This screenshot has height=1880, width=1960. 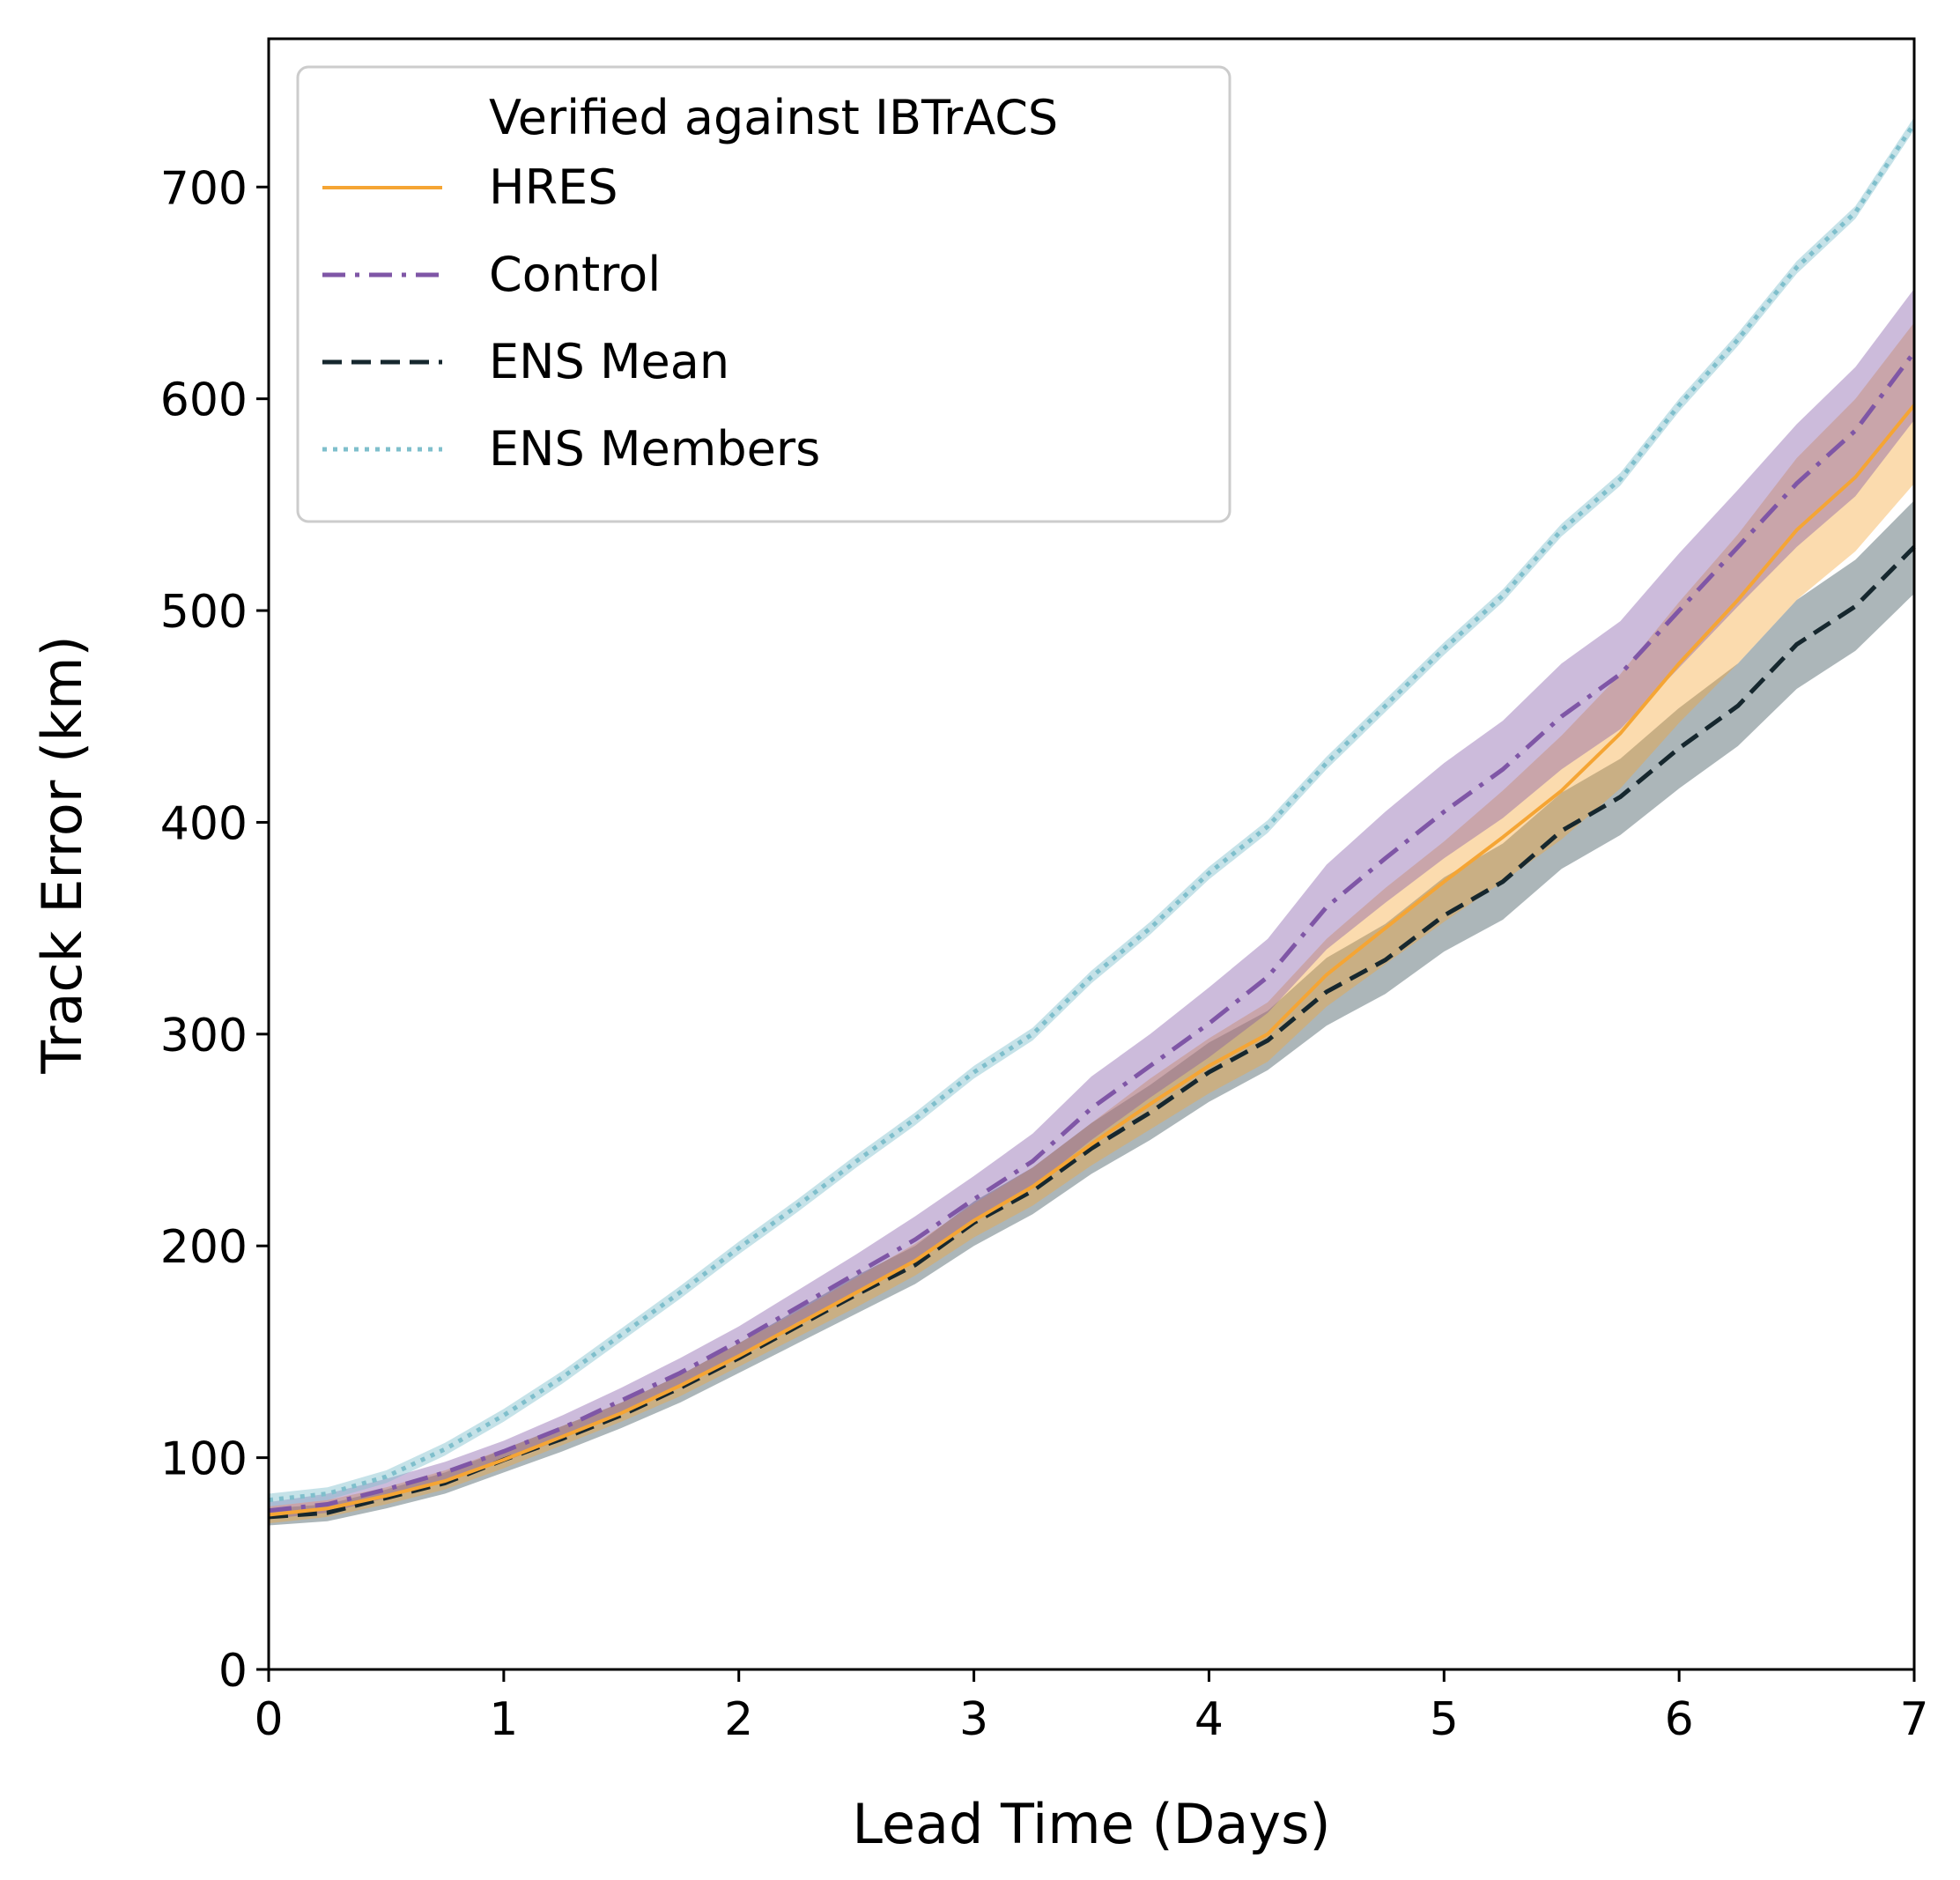 I want to click on legend-box, so click(x=763, y=294).